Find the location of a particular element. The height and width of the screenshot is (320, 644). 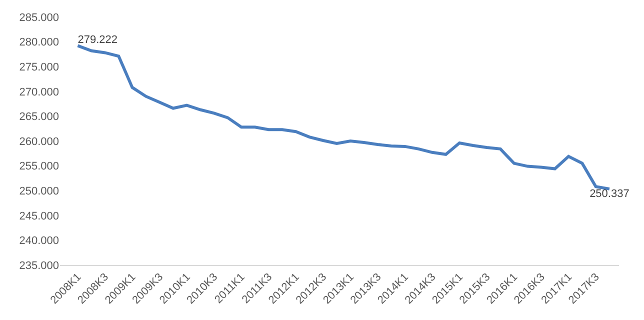

y-tick-label: 255.000 is located at coordinates (39, 166).